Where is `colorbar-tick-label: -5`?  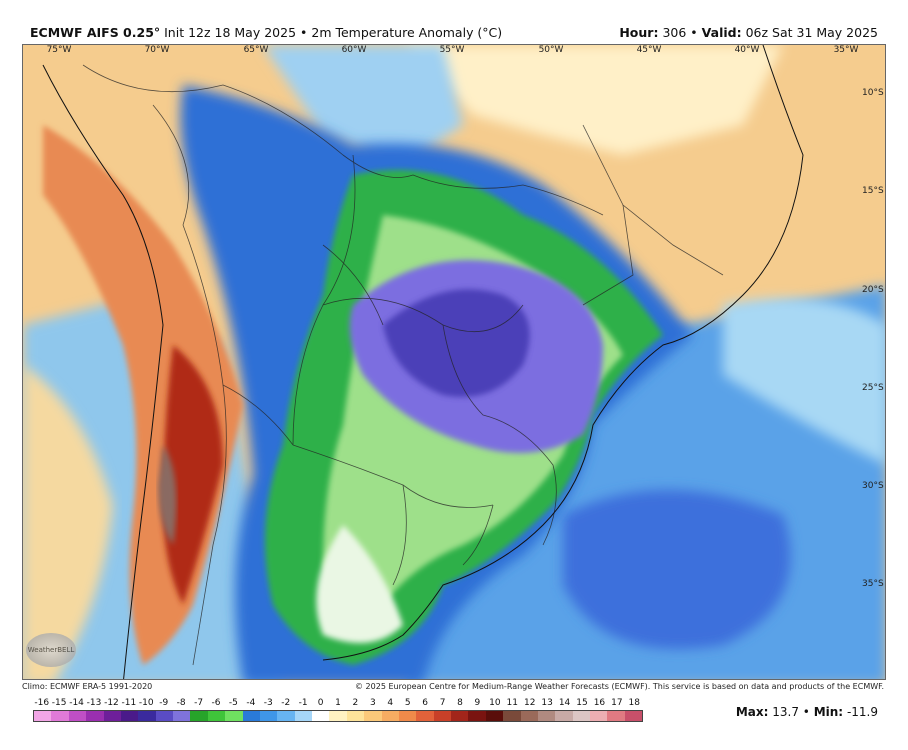
colorbar-tick-label: -5 is located at coordinates (233, 703).